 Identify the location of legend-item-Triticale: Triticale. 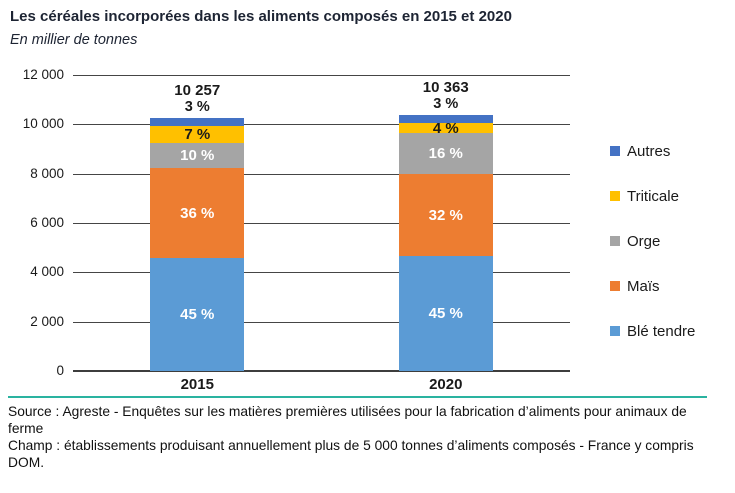
(652, 196).